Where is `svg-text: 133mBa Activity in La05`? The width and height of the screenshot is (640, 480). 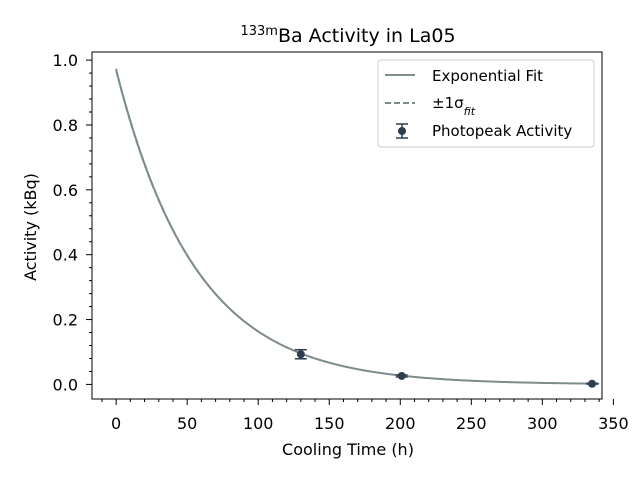 svg-text: 133mBa Activity in La05 is located at coordinates (347, 36).